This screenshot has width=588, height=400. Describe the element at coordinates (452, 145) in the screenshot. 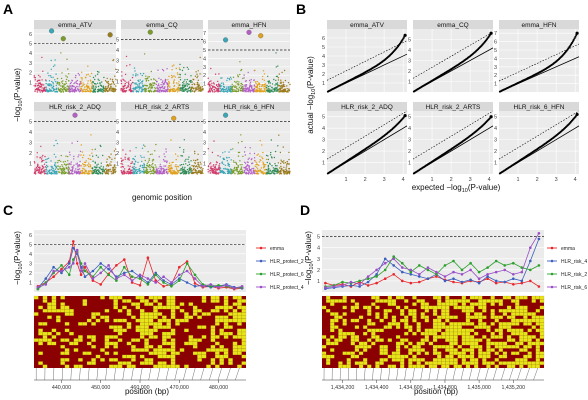

I see `qq-points` at that location.